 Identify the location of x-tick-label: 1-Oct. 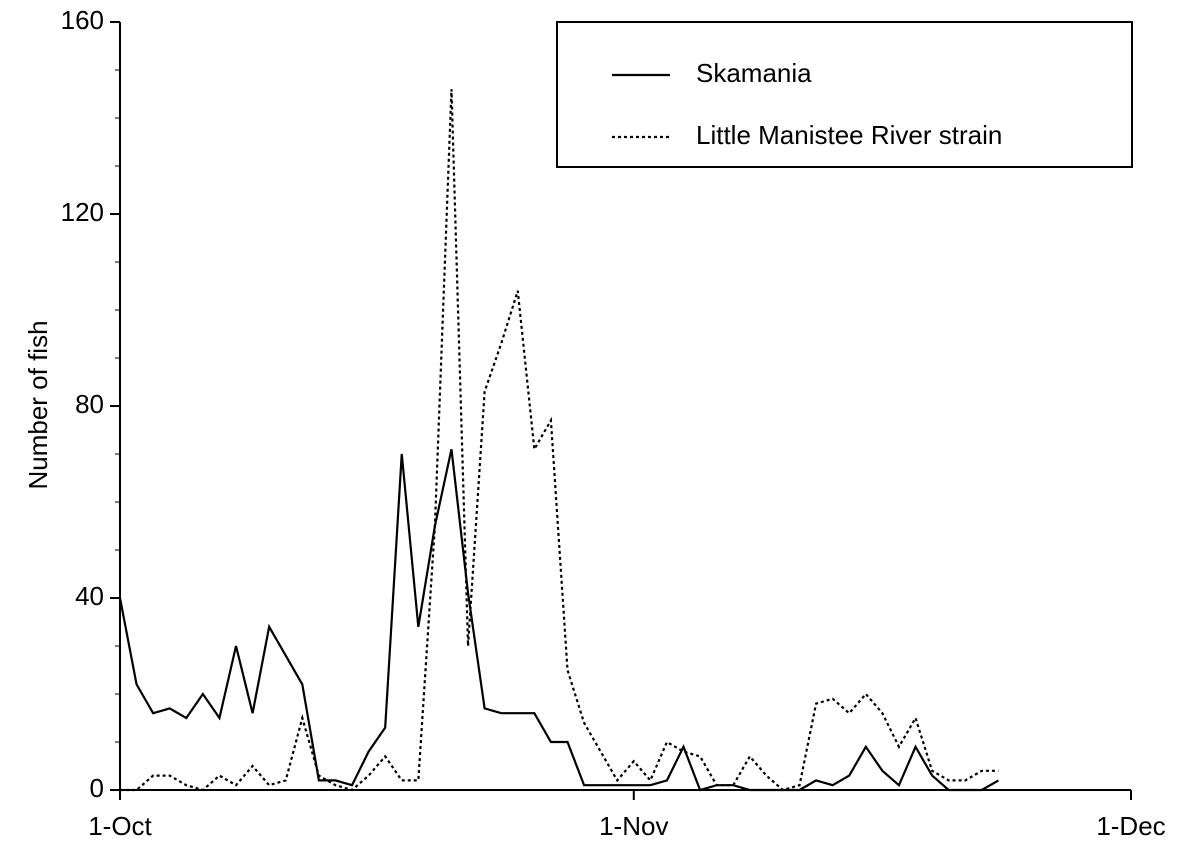
(120, 826).